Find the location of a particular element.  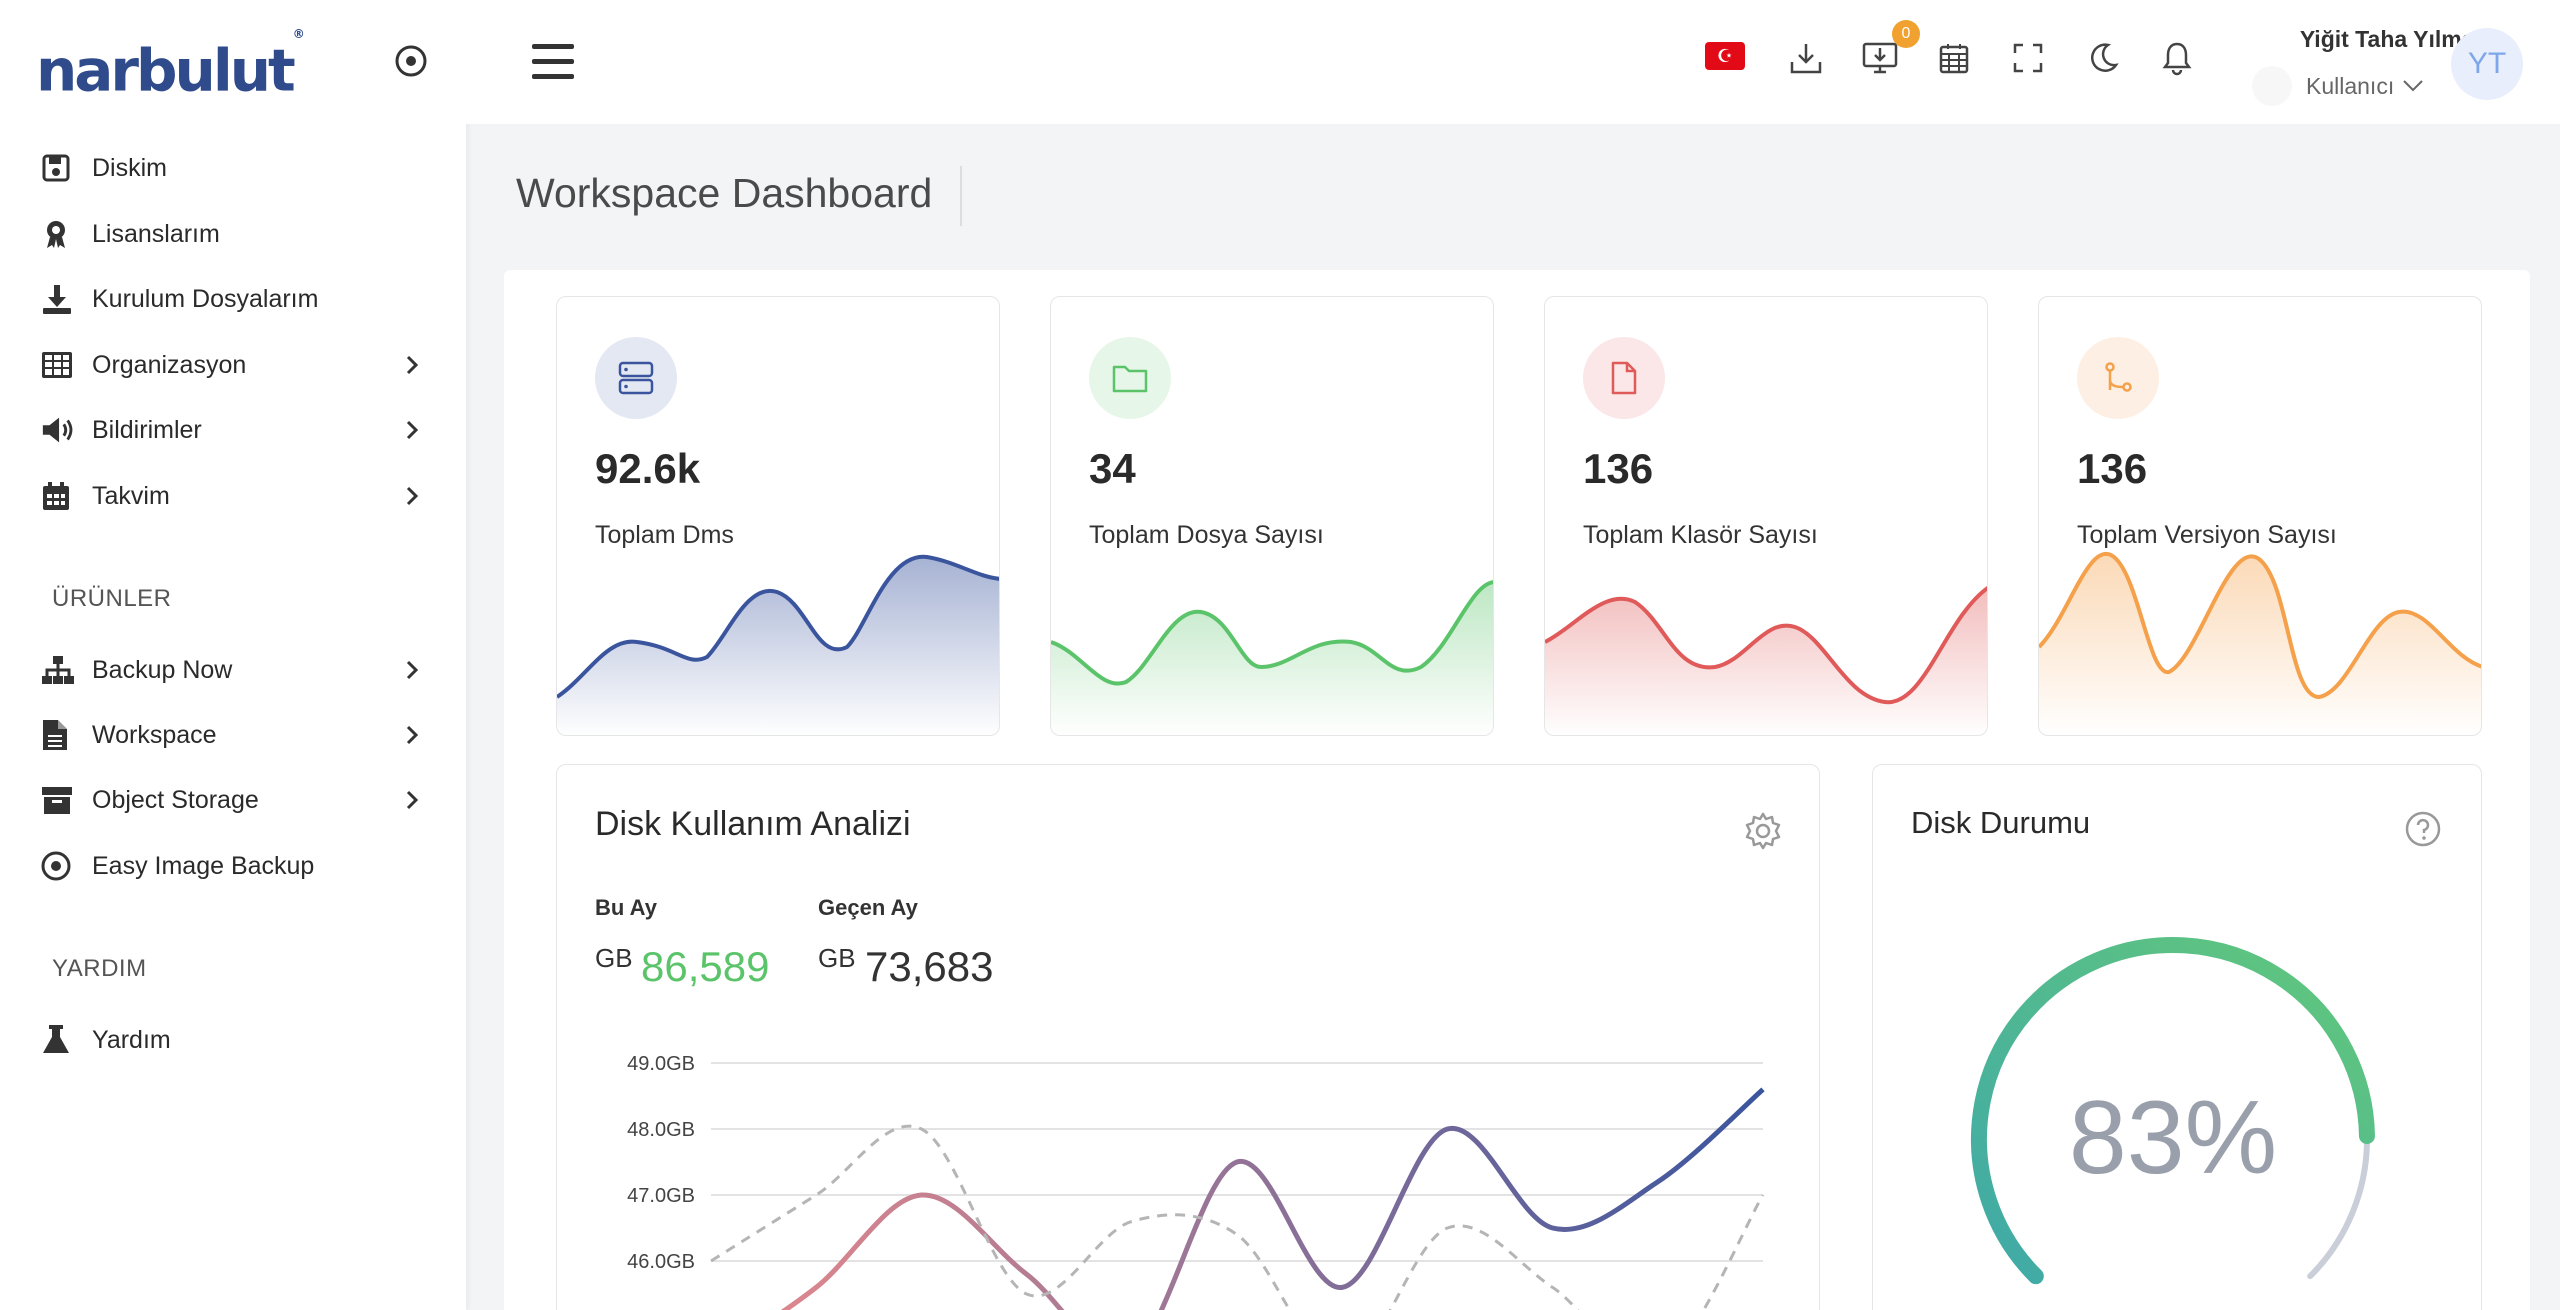

turkish-flag-icon: ☪ is located at coordinates (1725, 55).